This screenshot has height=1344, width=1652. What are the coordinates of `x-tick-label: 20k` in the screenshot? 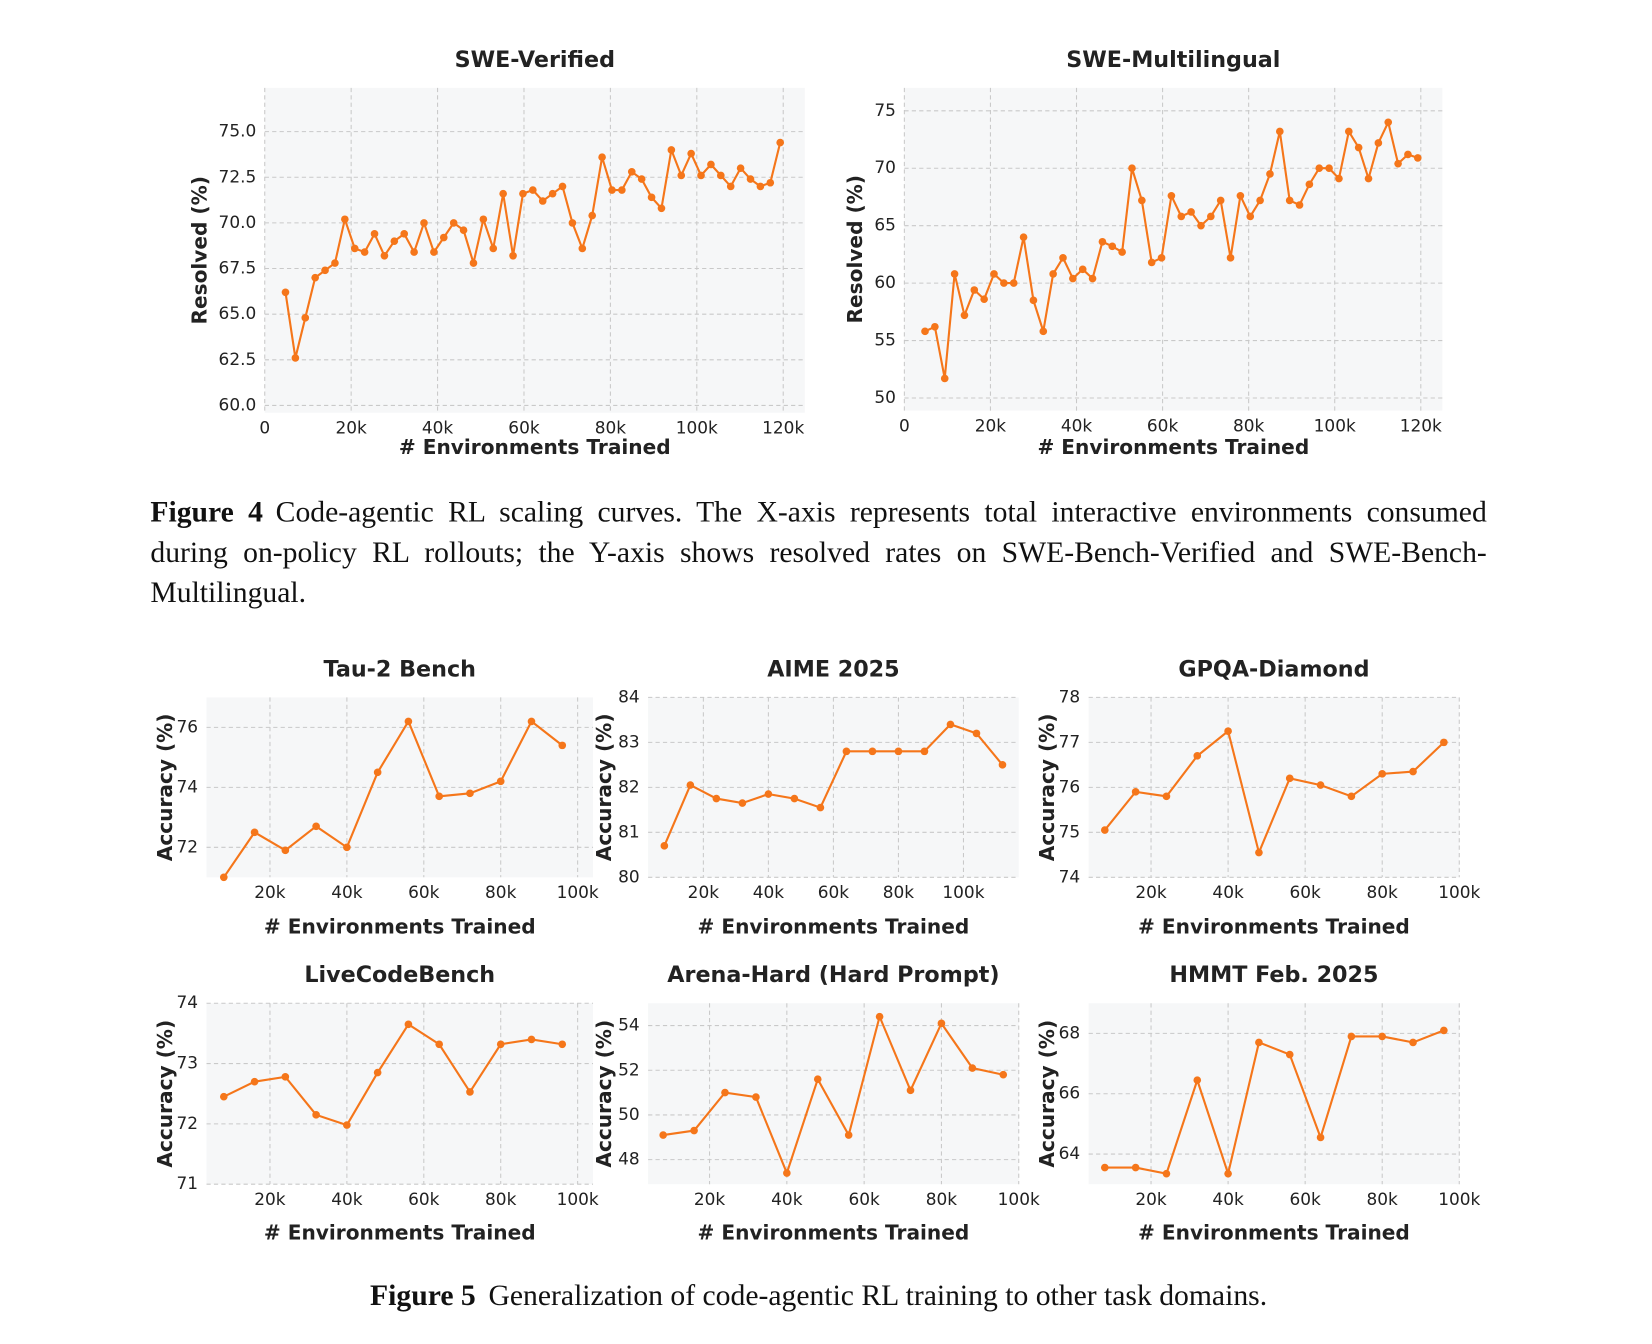 It's located at (1151, 1199).